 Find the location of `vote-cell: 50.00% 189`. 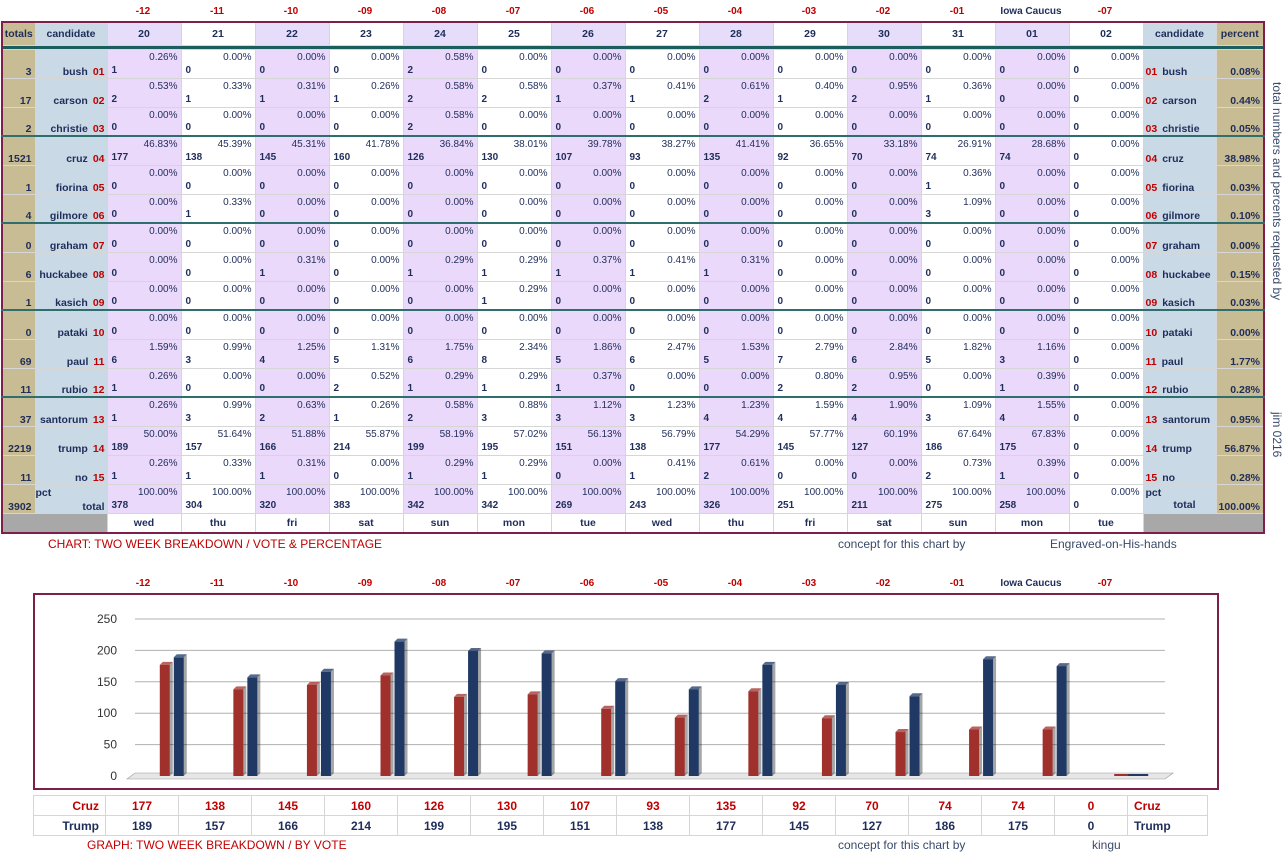

vote-cell: 50.00% 189 is located at coordinates (144, 440).